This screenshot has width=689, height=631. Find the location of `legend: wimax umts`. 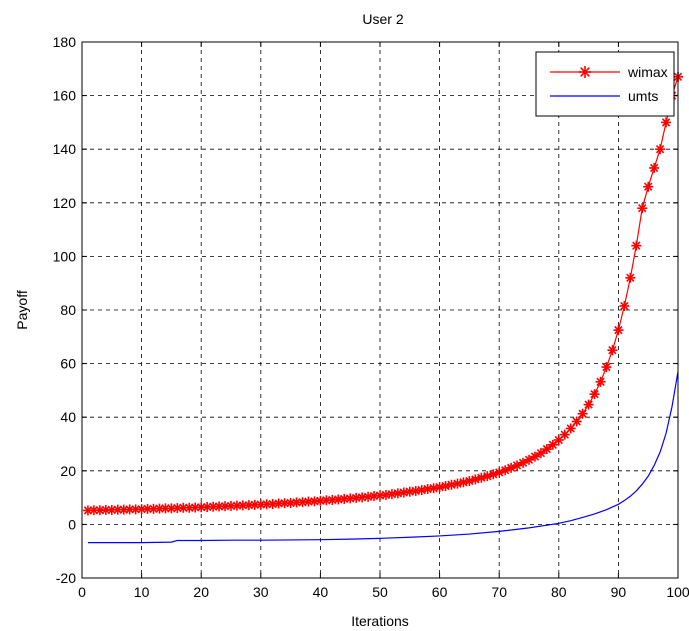

legend: wimax umts is located at coordinates (605, 84).